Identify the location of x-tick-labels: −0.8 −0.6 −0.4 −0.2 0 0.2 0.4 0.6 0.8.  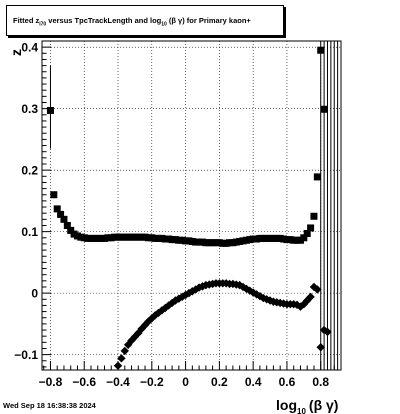
(184, 382).